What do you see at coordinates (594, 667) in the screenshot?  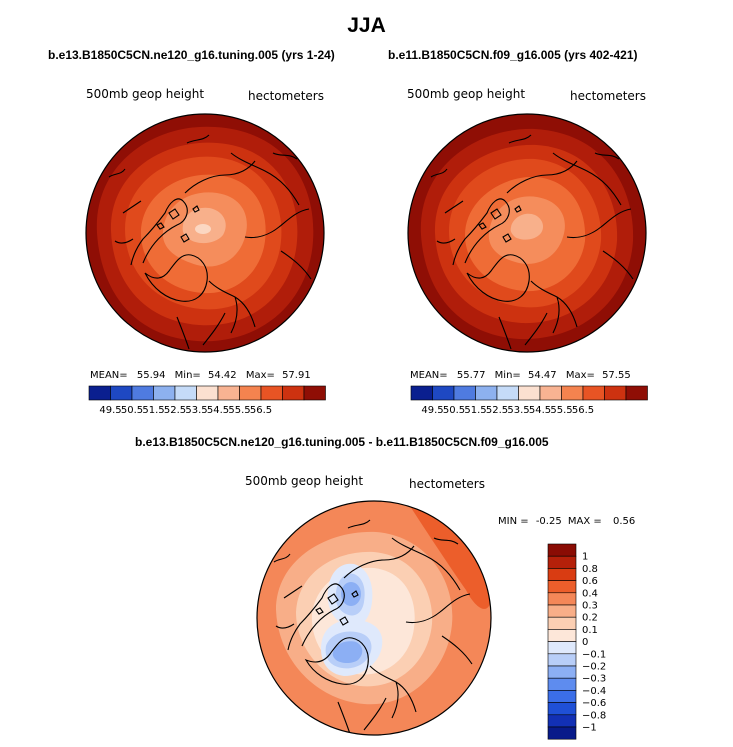 I see `colorbar-tick-label: −0.2` at bounding box center [594, 667].